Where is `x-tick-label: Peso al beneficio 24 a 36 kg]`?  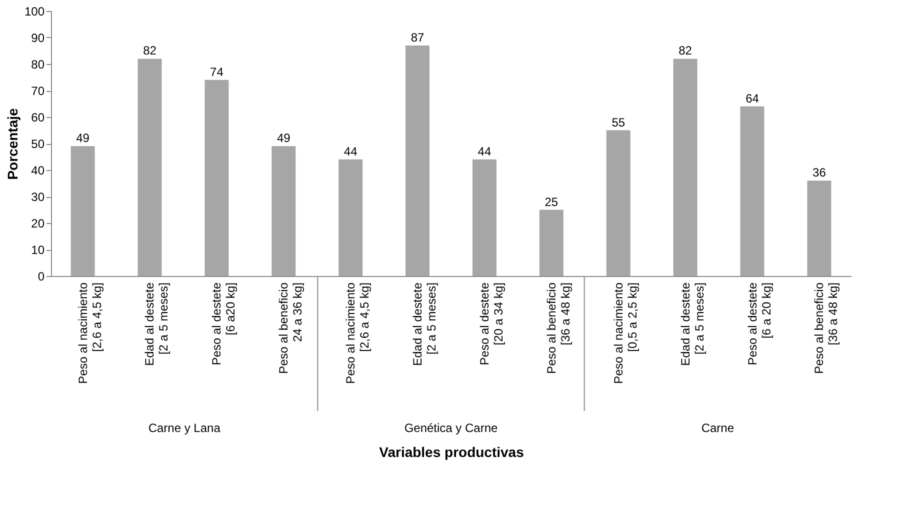 x-tick-label: Peso al beneficio 24 a 36 kg] is located at coordinates (290, 328).